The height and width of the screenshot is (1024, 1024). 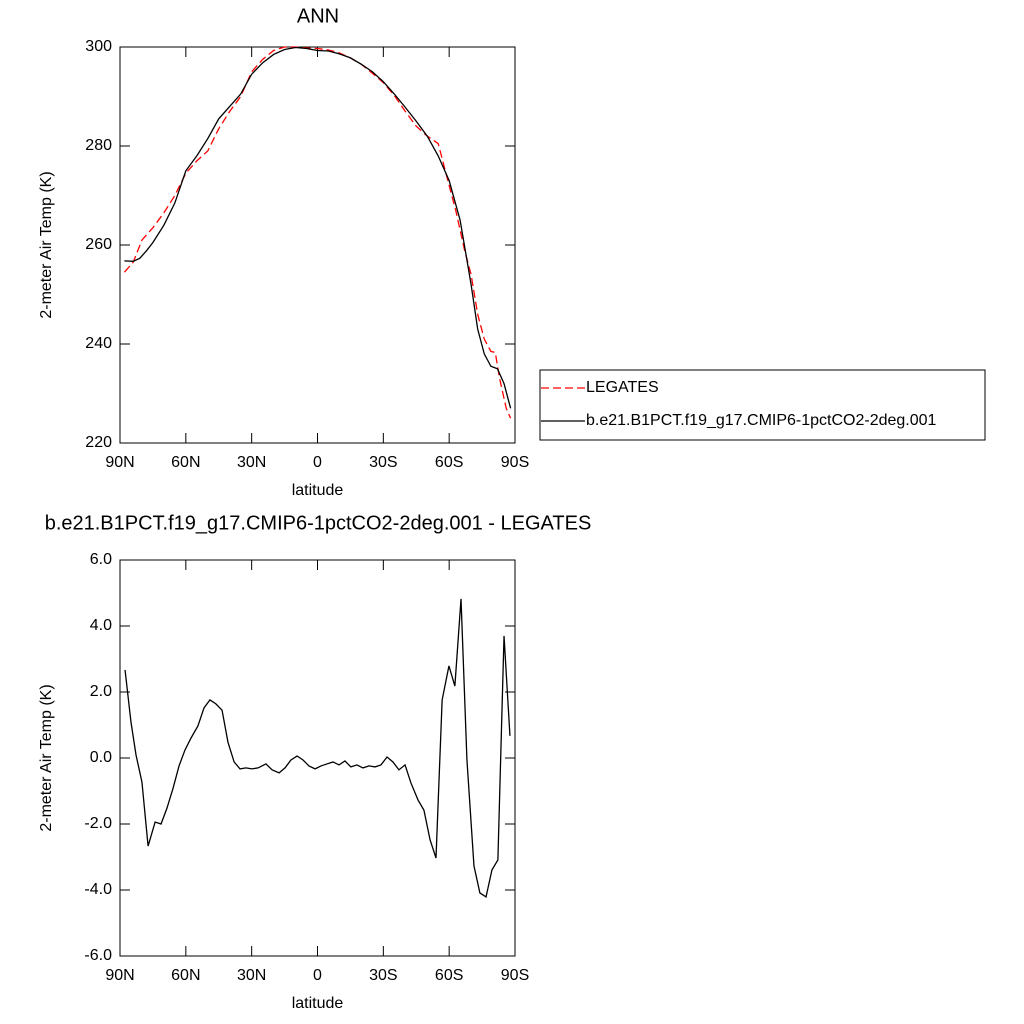 I want to click on y-tick-label: 6.0, so click(x=101, y=559).